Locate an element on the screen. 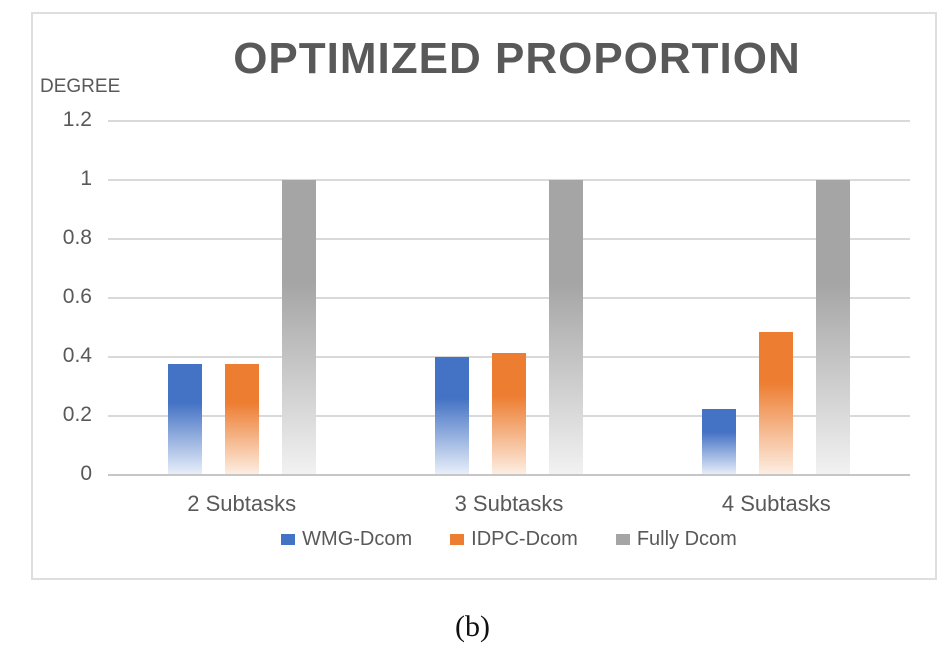  y-tick-label: 0.8 is located at coordinates (77, 237).